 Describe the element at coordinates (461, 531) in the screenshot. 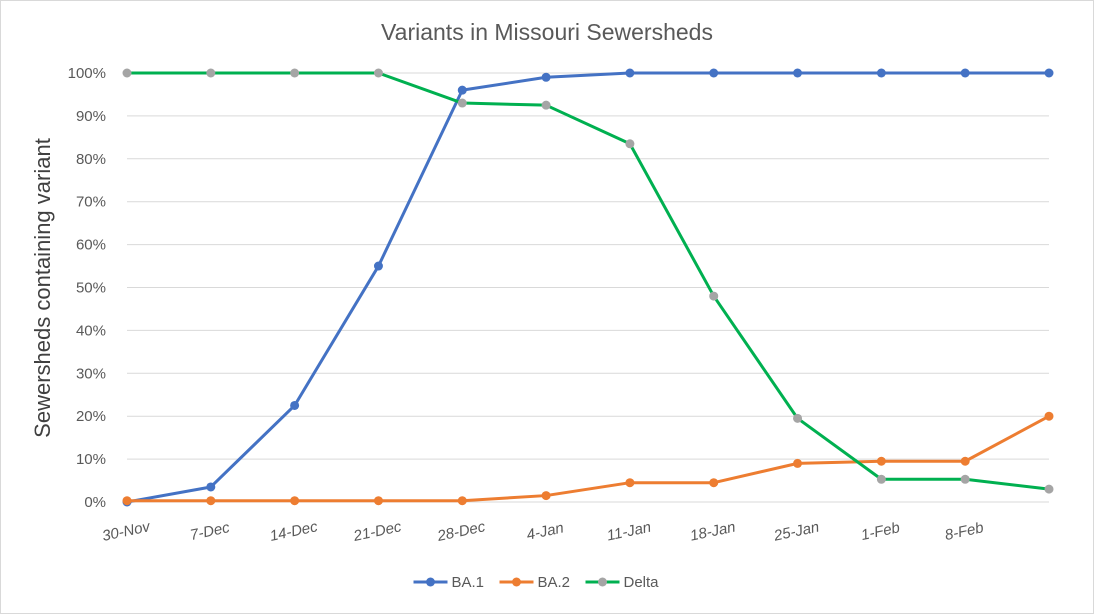

I see `x-tick-label: 28-Dec` at that location.